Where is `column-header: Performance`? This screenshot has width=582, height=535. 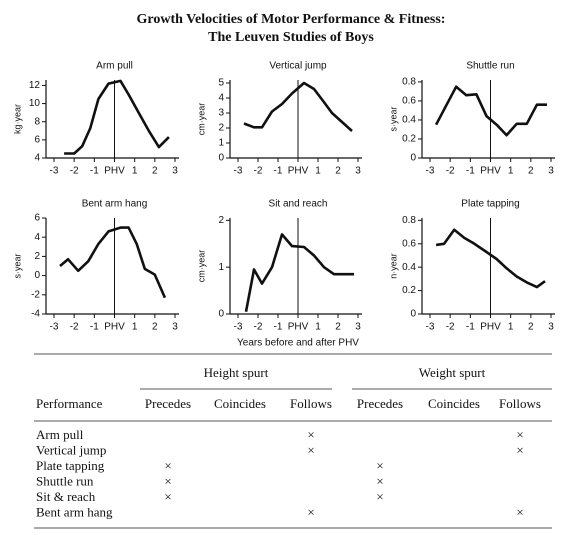
column-header: Performance is located at coordinates (69, 403).